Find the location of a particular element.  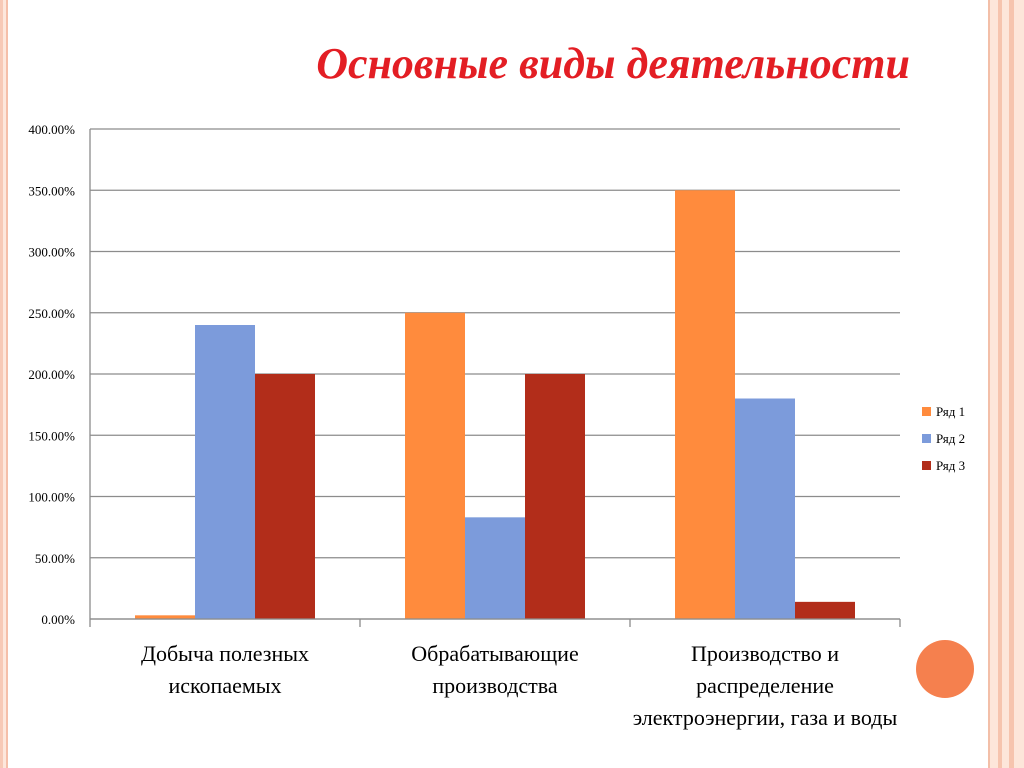

category-label: Обрабатывающие производства is located at coordinates (495, 669).